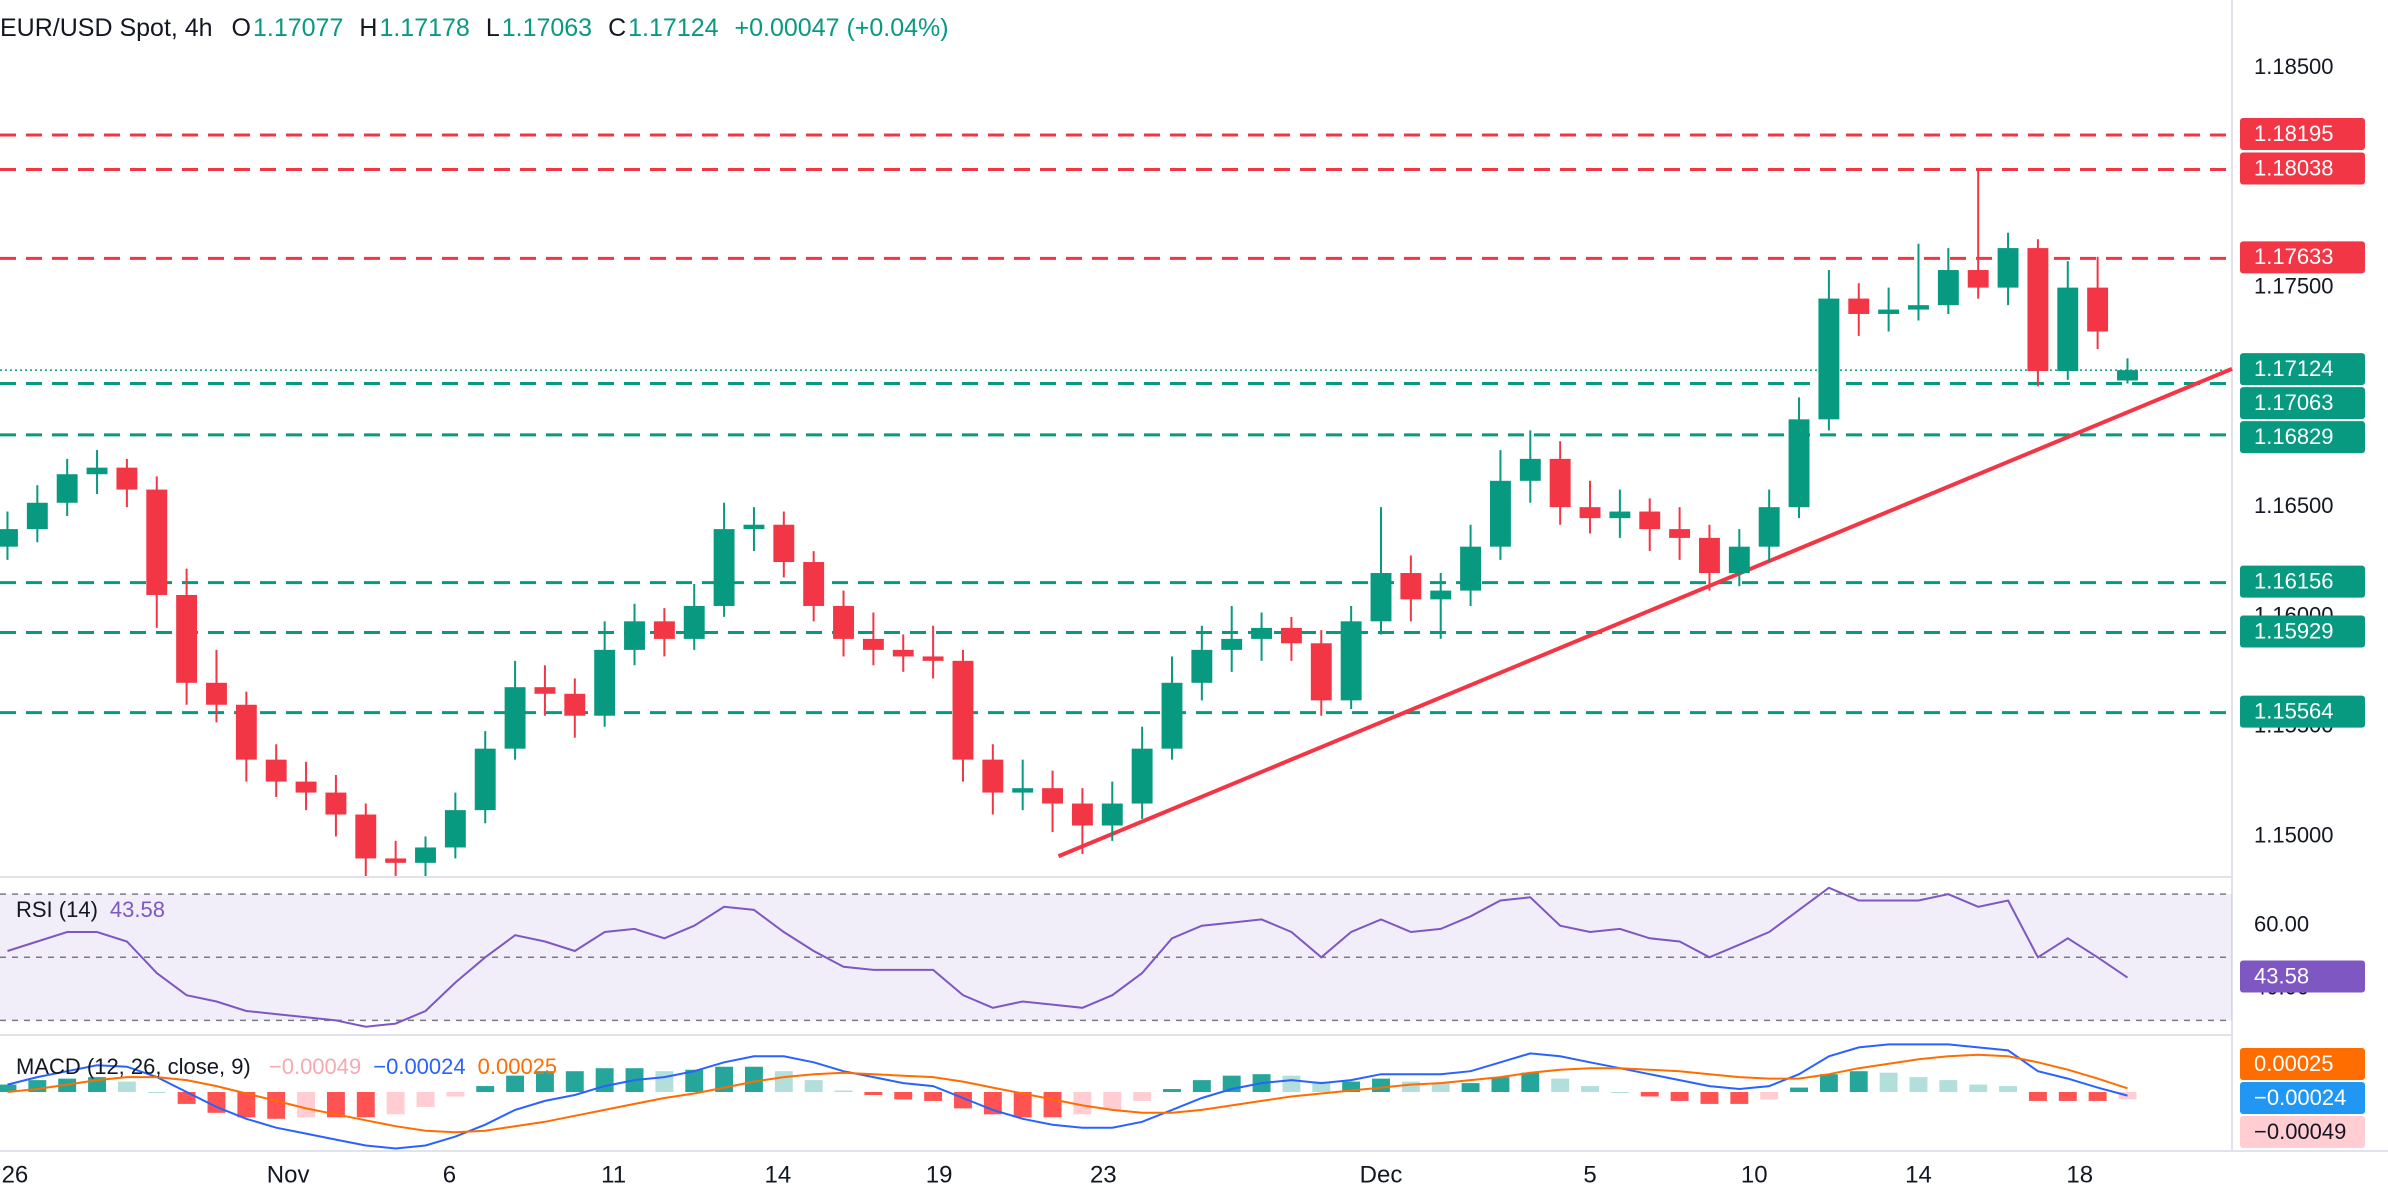  I want to click on x-tick-label: 18, so click(2079, 1174).